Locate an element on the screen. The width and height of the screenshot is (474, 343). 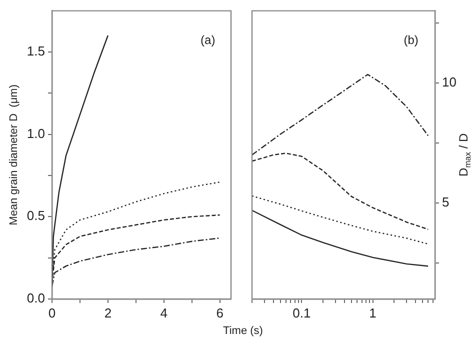
x-tick-label: 6 is located at coordinates (220, 312).